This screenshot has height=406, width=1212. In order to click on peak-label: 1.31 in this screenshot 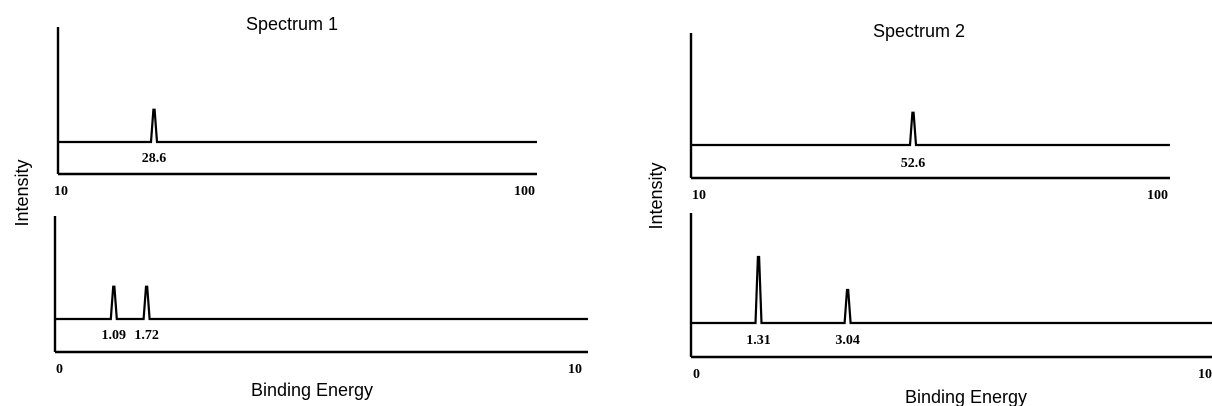, I will do `click(758, 340)`.